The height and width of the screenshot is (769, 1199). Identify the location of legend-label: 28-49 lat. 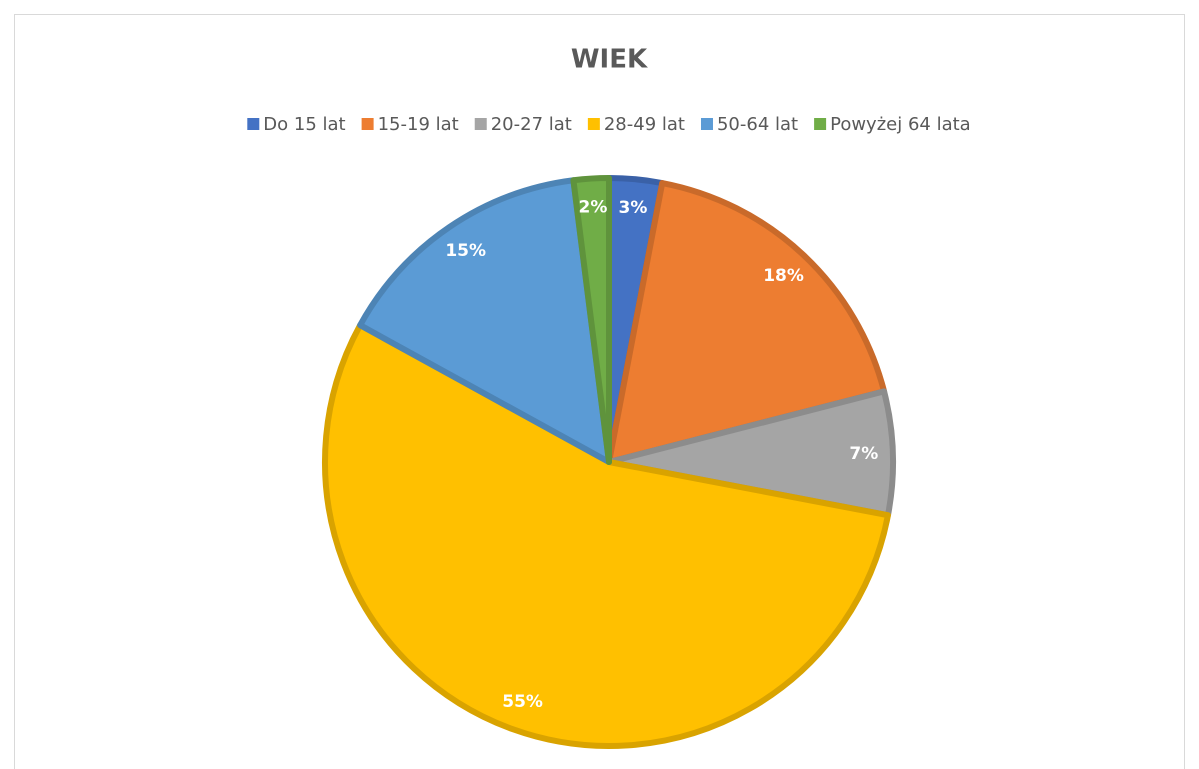
(644, 124).